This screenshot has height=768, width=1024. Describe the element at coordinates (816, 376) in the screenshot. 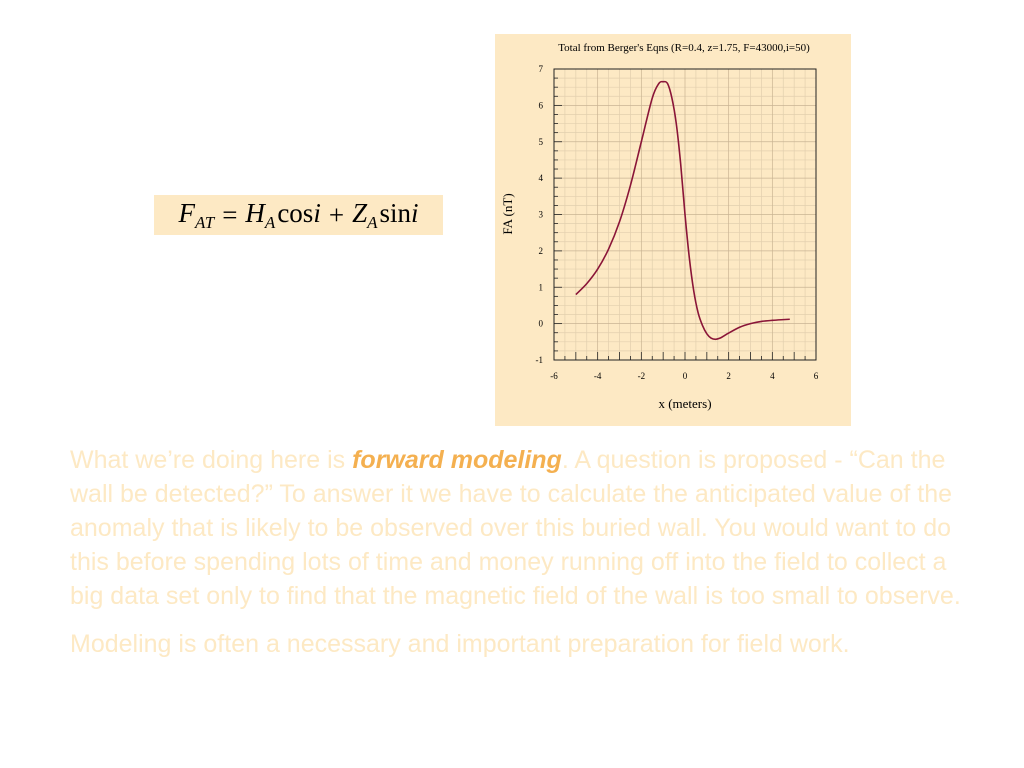

I see `x-tick-label: 6` at that location.